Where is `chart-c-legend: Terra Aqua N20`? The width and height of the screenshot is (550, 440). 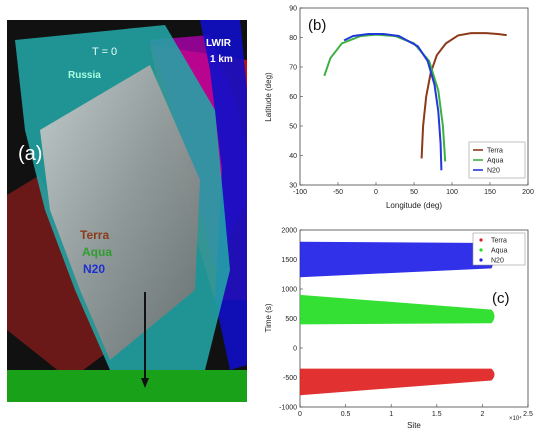
chart-c-legend: Terra Aqua N20 is located at coordinates (499, 249).